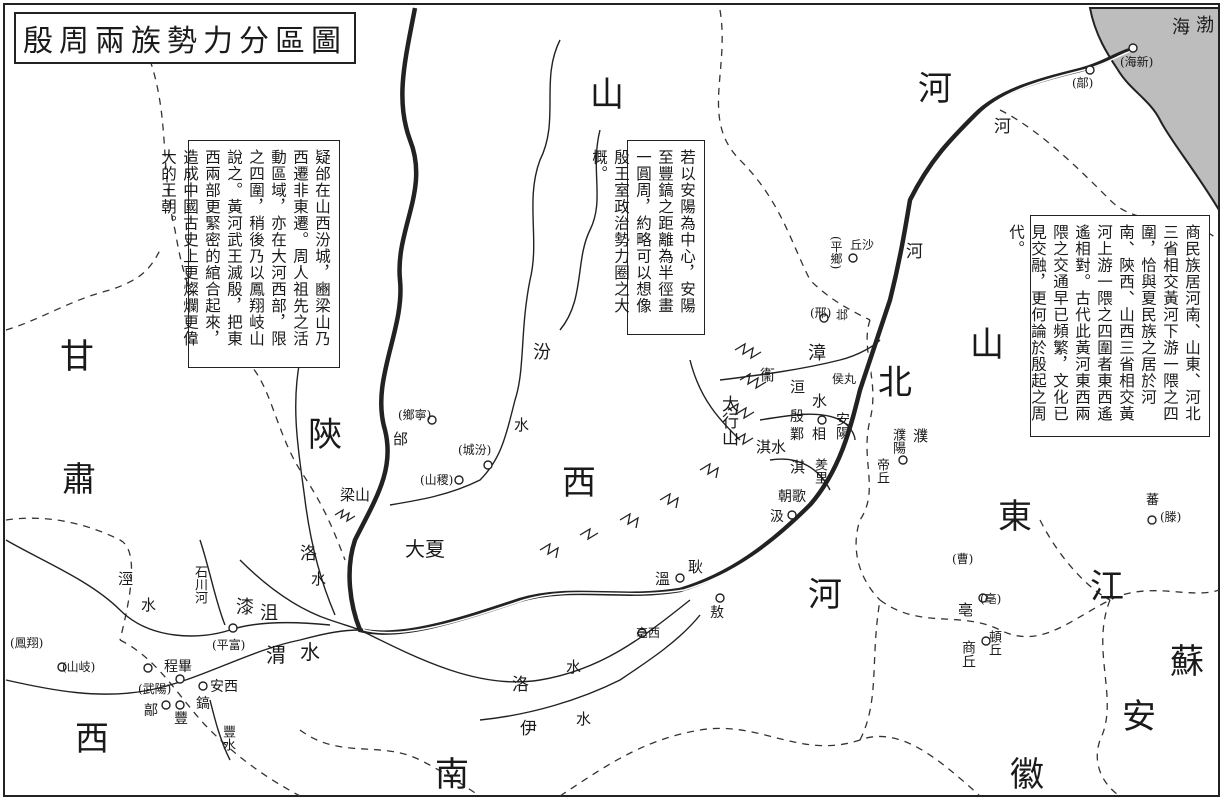 This screenshot has width=1223, height=800. What do you see at coordinates (151, 711) in the screenshot?
I see `place-hao: 鄗` at bounding box center [151, 711].